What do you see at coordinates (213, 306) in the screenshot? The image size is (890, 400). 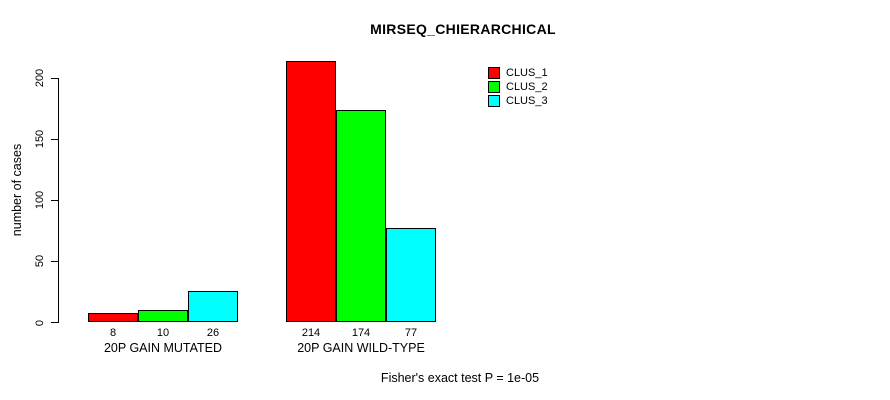 I see `bar-clus_3-group1` at bounding box center [213, 306].